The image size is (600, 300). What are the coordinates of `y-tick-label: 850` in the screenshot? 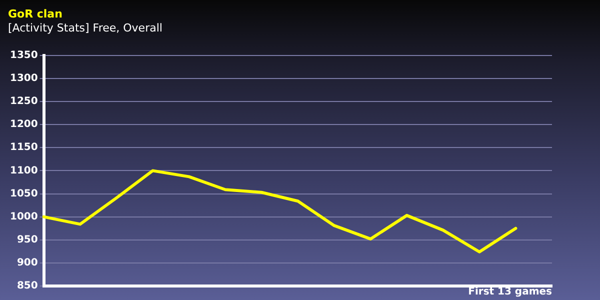 It's located at (27, 286).